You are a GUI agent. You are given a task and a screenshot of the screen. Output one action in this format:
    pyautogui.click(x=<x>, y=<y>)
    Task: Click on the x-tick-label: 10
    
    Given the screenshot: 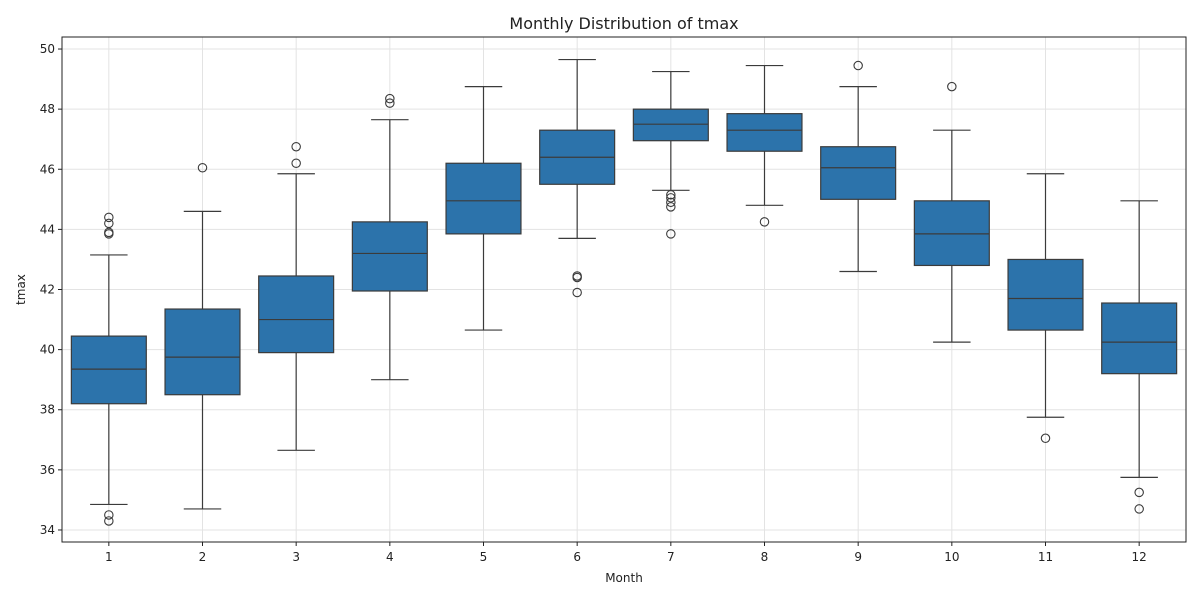 What is the action you would take?
    pyautogui.click(x=951, y=557)
    